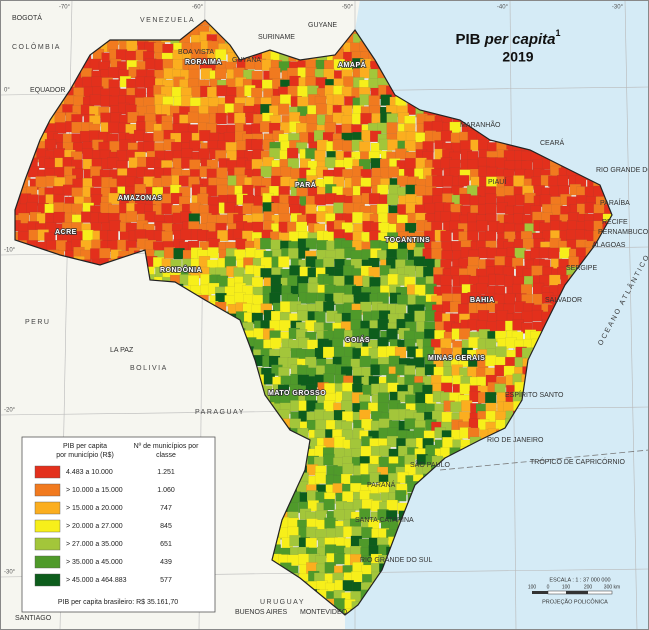  I want to click on place-label: SANTIAGO, so click(33, 618).